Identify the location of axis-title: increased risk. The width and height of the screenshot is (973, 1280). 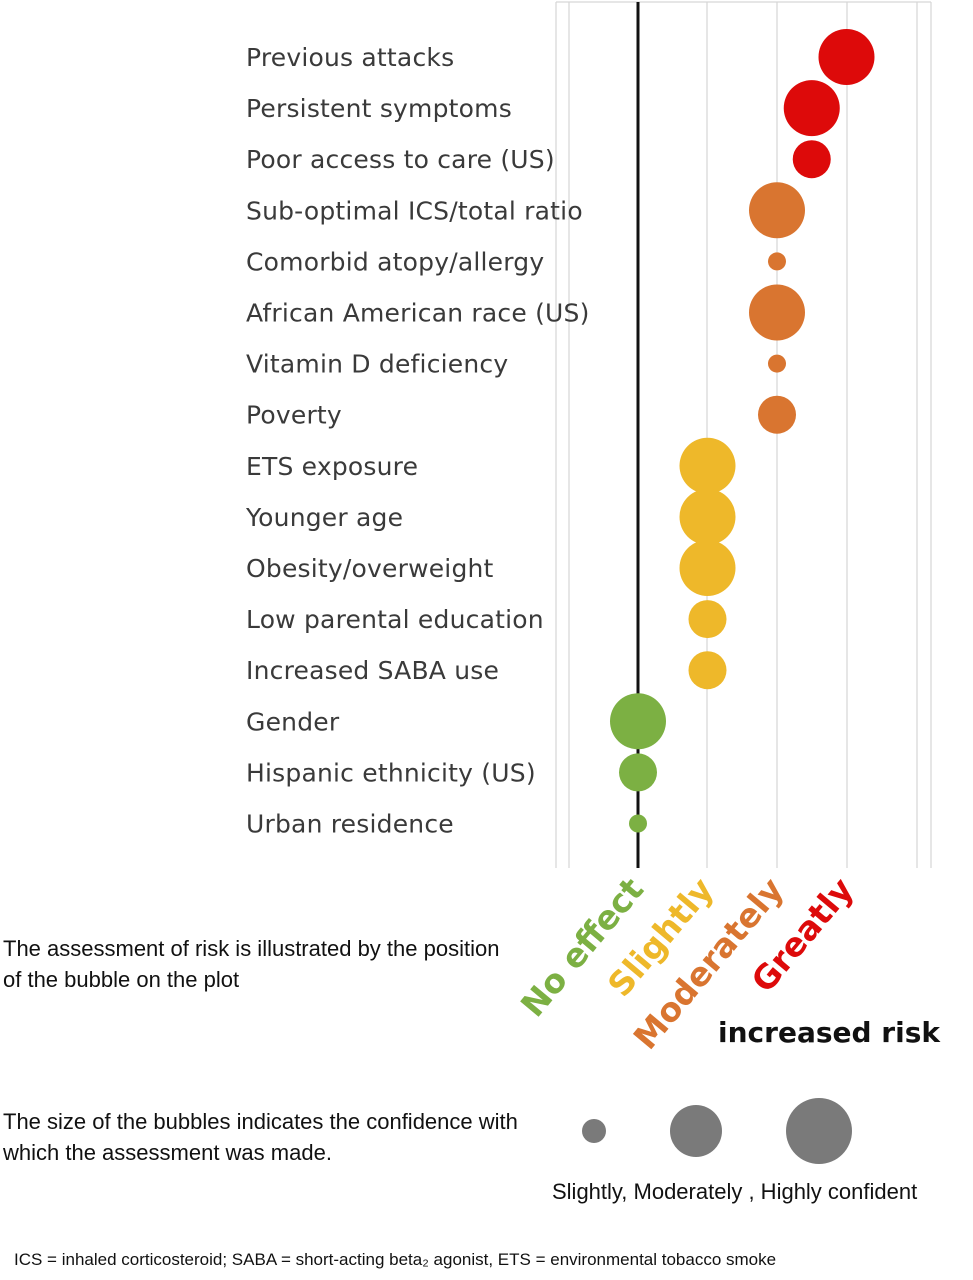
(829, 1032).